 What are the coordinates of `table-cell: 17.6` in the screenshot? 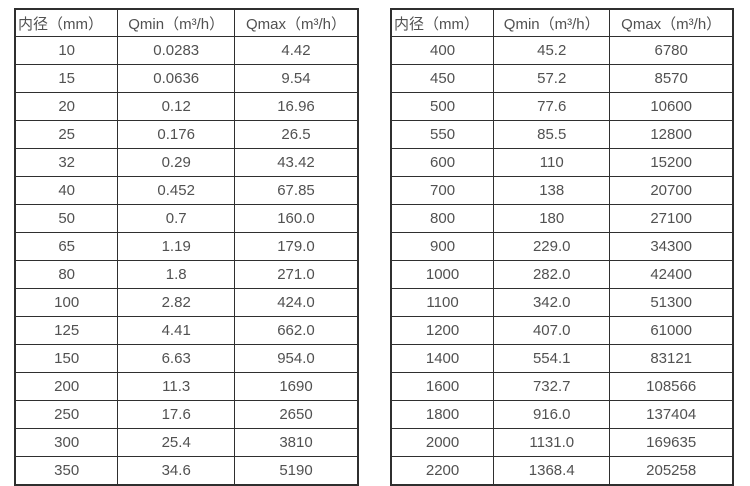 It's located at (176, 414).